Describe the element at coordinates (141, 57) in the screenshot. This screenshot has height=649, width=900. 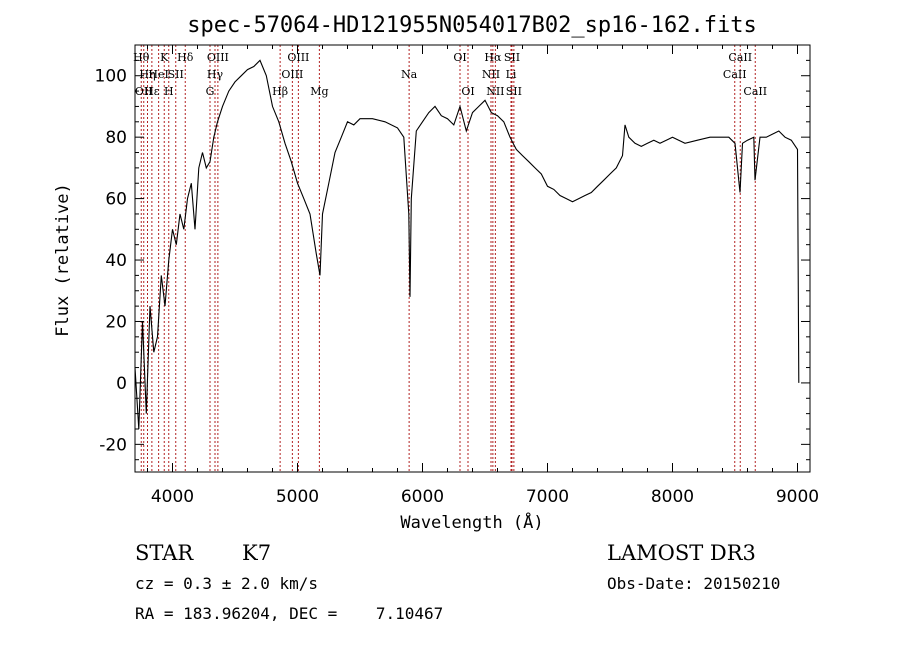
I see `line-marker-label: Hθ` at that location.